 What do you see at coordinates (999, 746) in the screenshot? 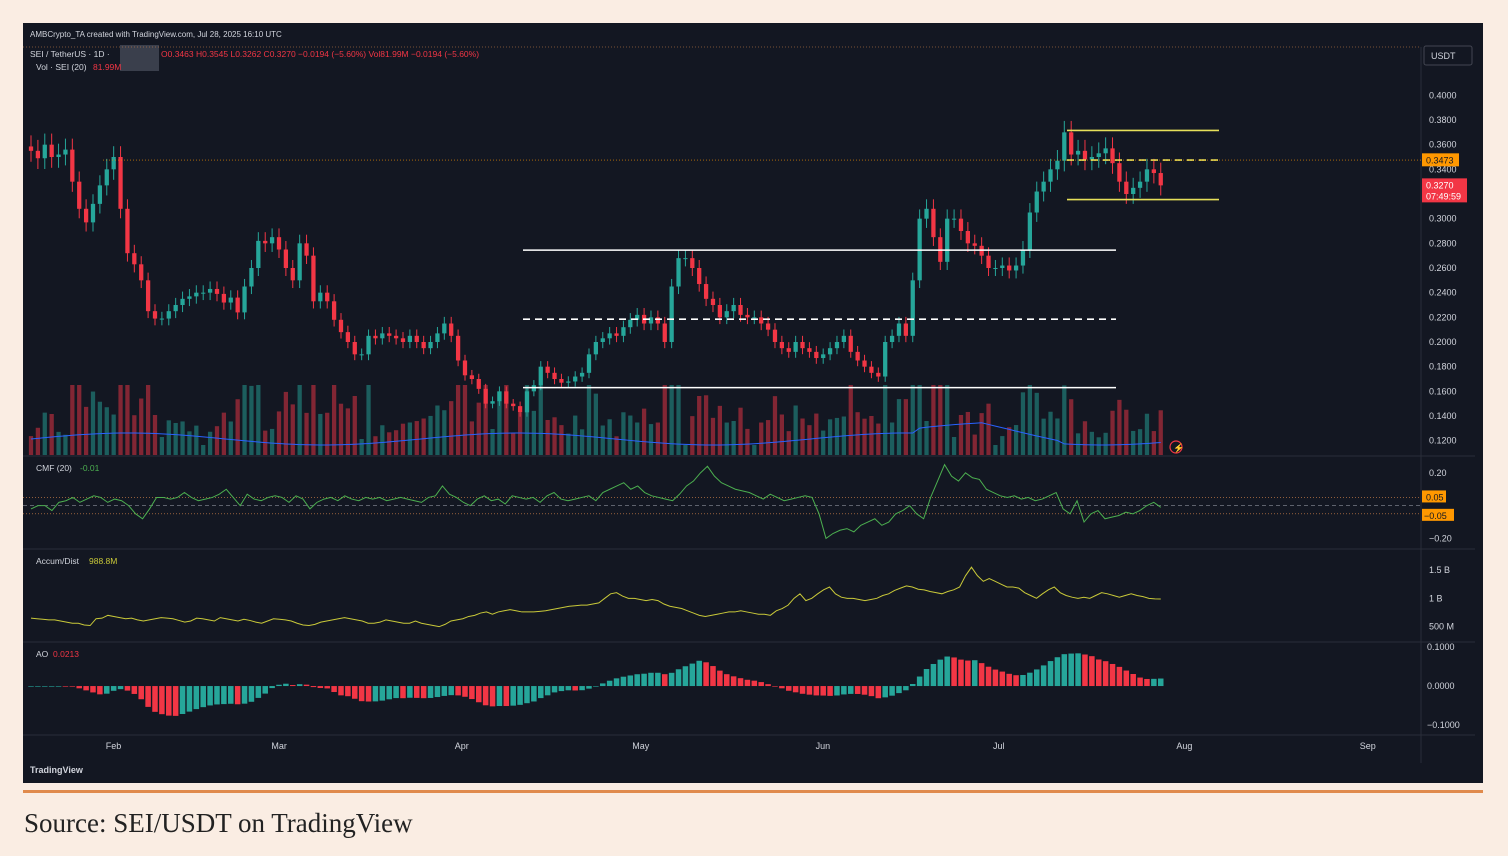
I see `time-tick-label: Jul` at bounding box center [999, 746].